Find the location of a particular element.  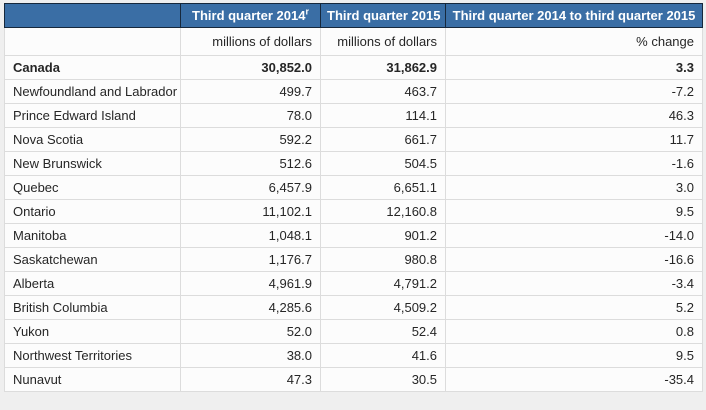

table-row: Yukon 52.0 52.4 0.8 is located at coordinates (353, 331).